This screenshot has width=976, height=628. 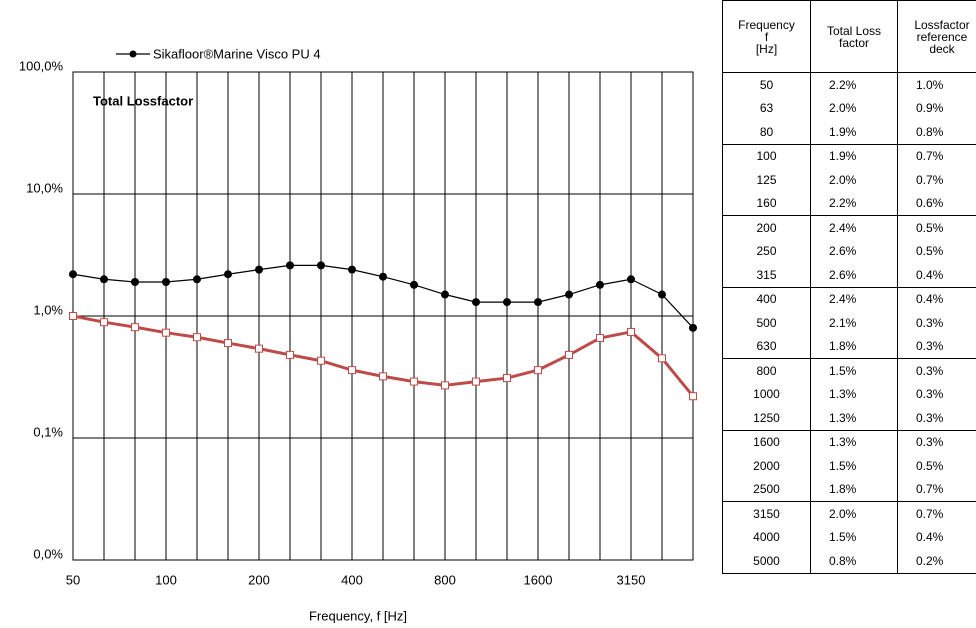 I want to click on header-cell: Total Loss factor, so click(x=854, y=36).